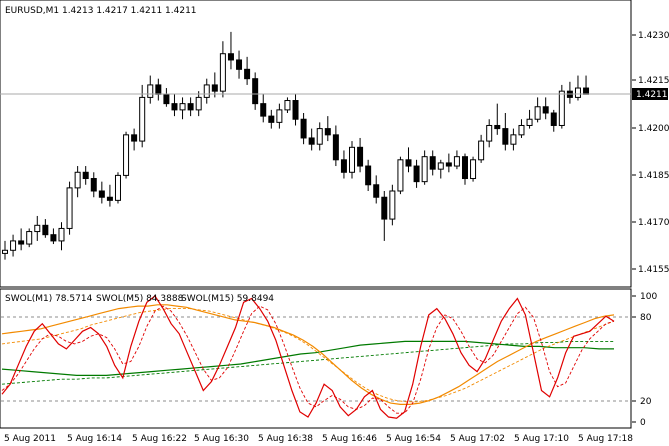  I want to click on chart-header: EURUSD,M1 1.4213 1.4217 1.4211 1.4211, so click(101, 11).